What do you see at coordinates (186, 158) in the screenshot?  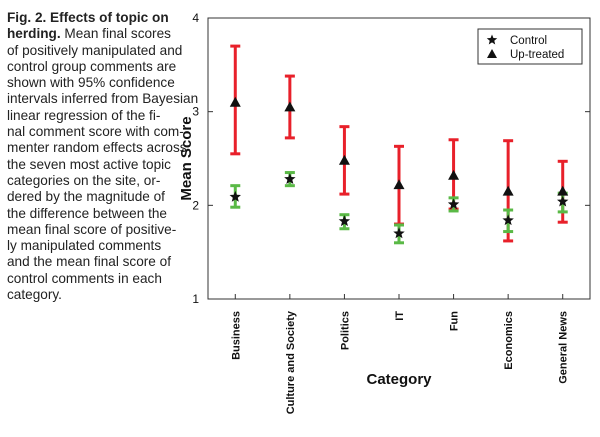 I see `y-axis-title: Mean Score` at bounding box center [186, 158].